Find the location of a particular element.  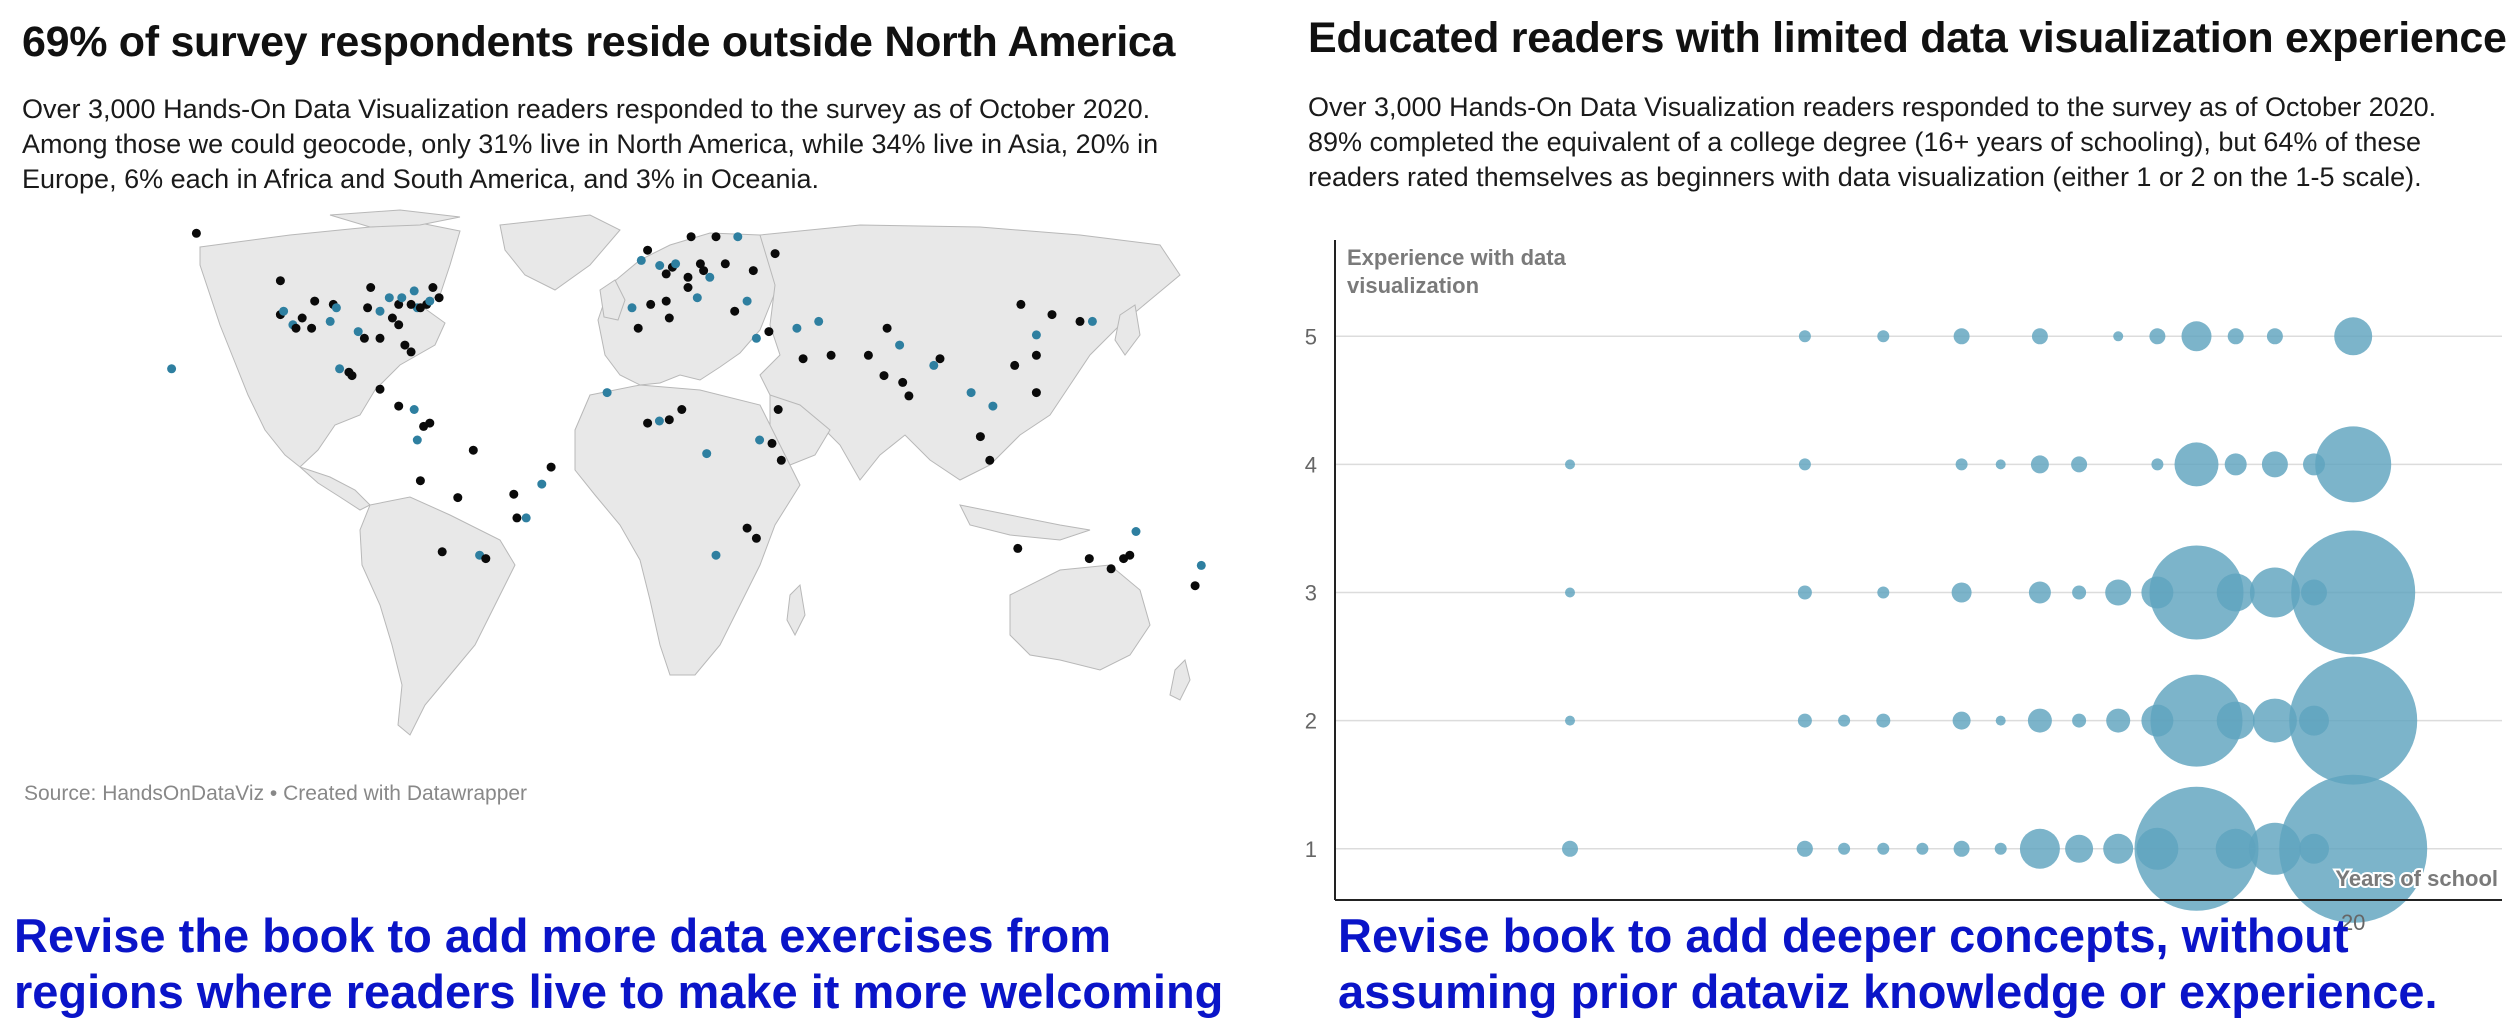

y-tick-label: 2 is located at coordinates (1311, 721).